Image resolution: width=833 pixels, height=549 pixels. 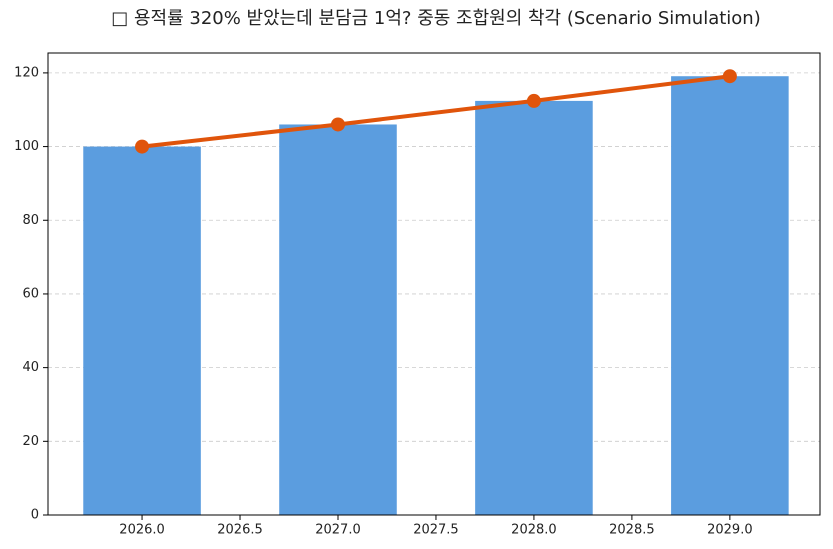 What do you see at coordinates (240, 530) in the screenshot?
I see `x-tick-label: 2026.5` at bounding box center [240, 530].